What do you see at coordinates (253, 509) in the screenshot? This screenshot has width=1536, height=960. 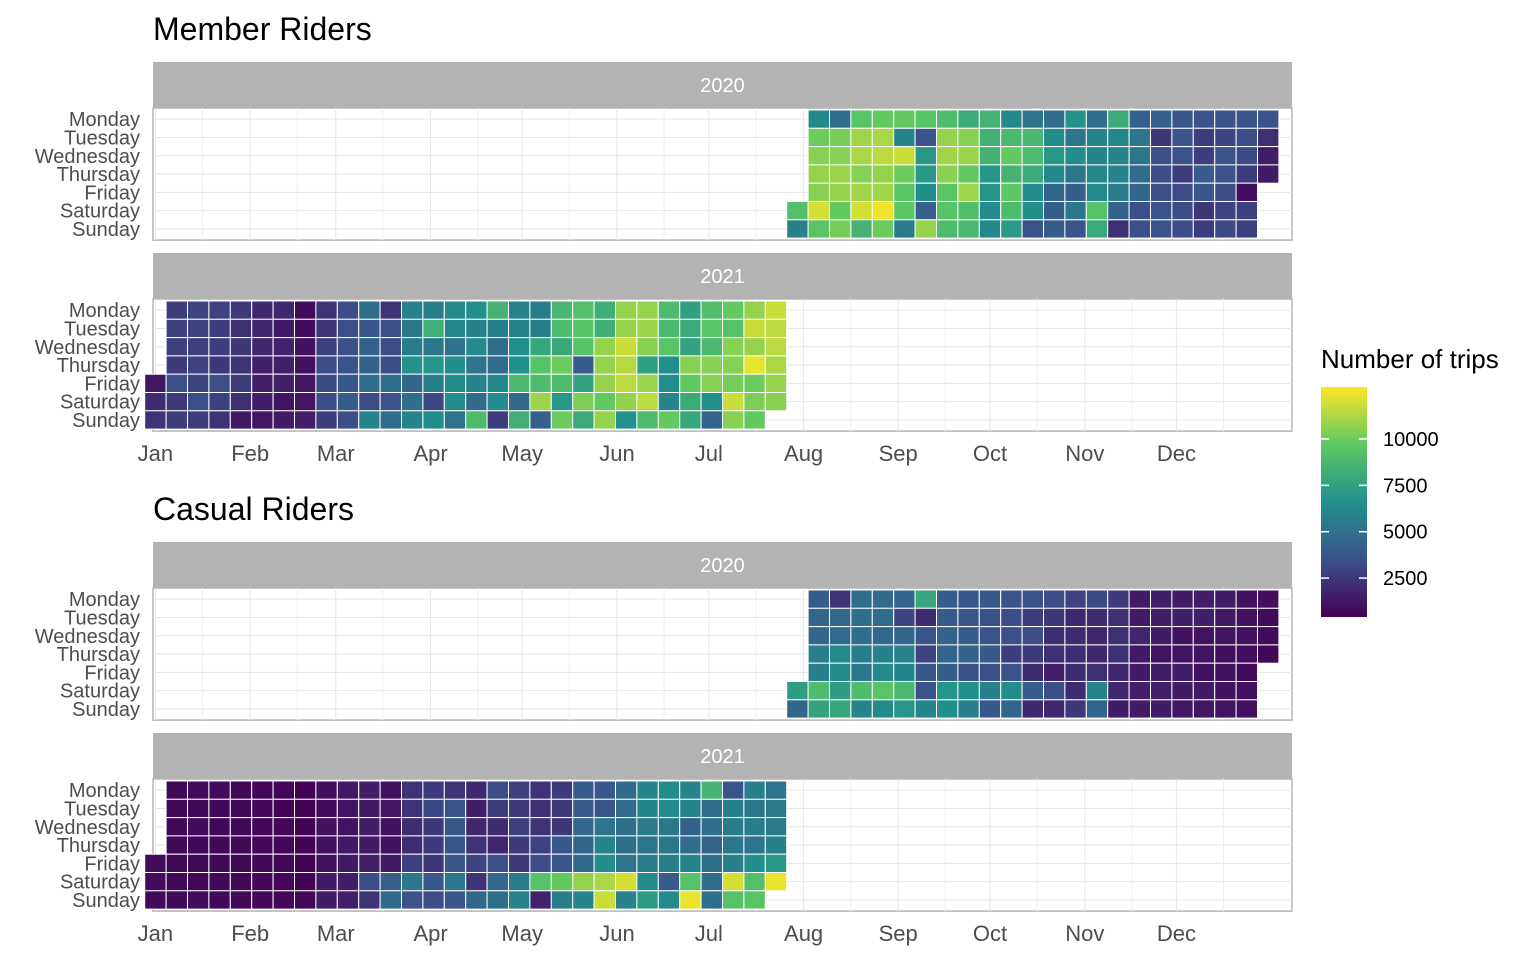 I see `panel-title: Casual Riders` at bounding box center [253, 509].